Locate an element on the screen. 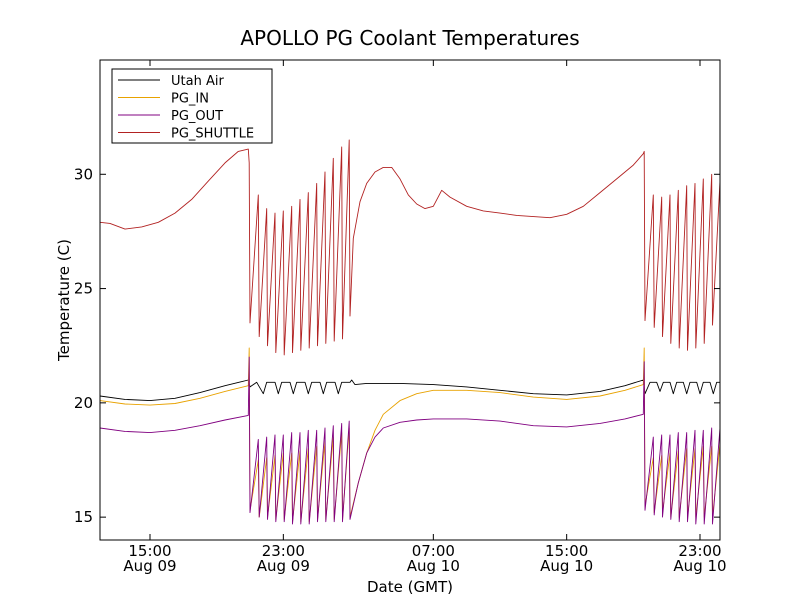 The width and height of the screenshot is (800, 600). legend-label: PG_IN is located at coordinates (190, 99).